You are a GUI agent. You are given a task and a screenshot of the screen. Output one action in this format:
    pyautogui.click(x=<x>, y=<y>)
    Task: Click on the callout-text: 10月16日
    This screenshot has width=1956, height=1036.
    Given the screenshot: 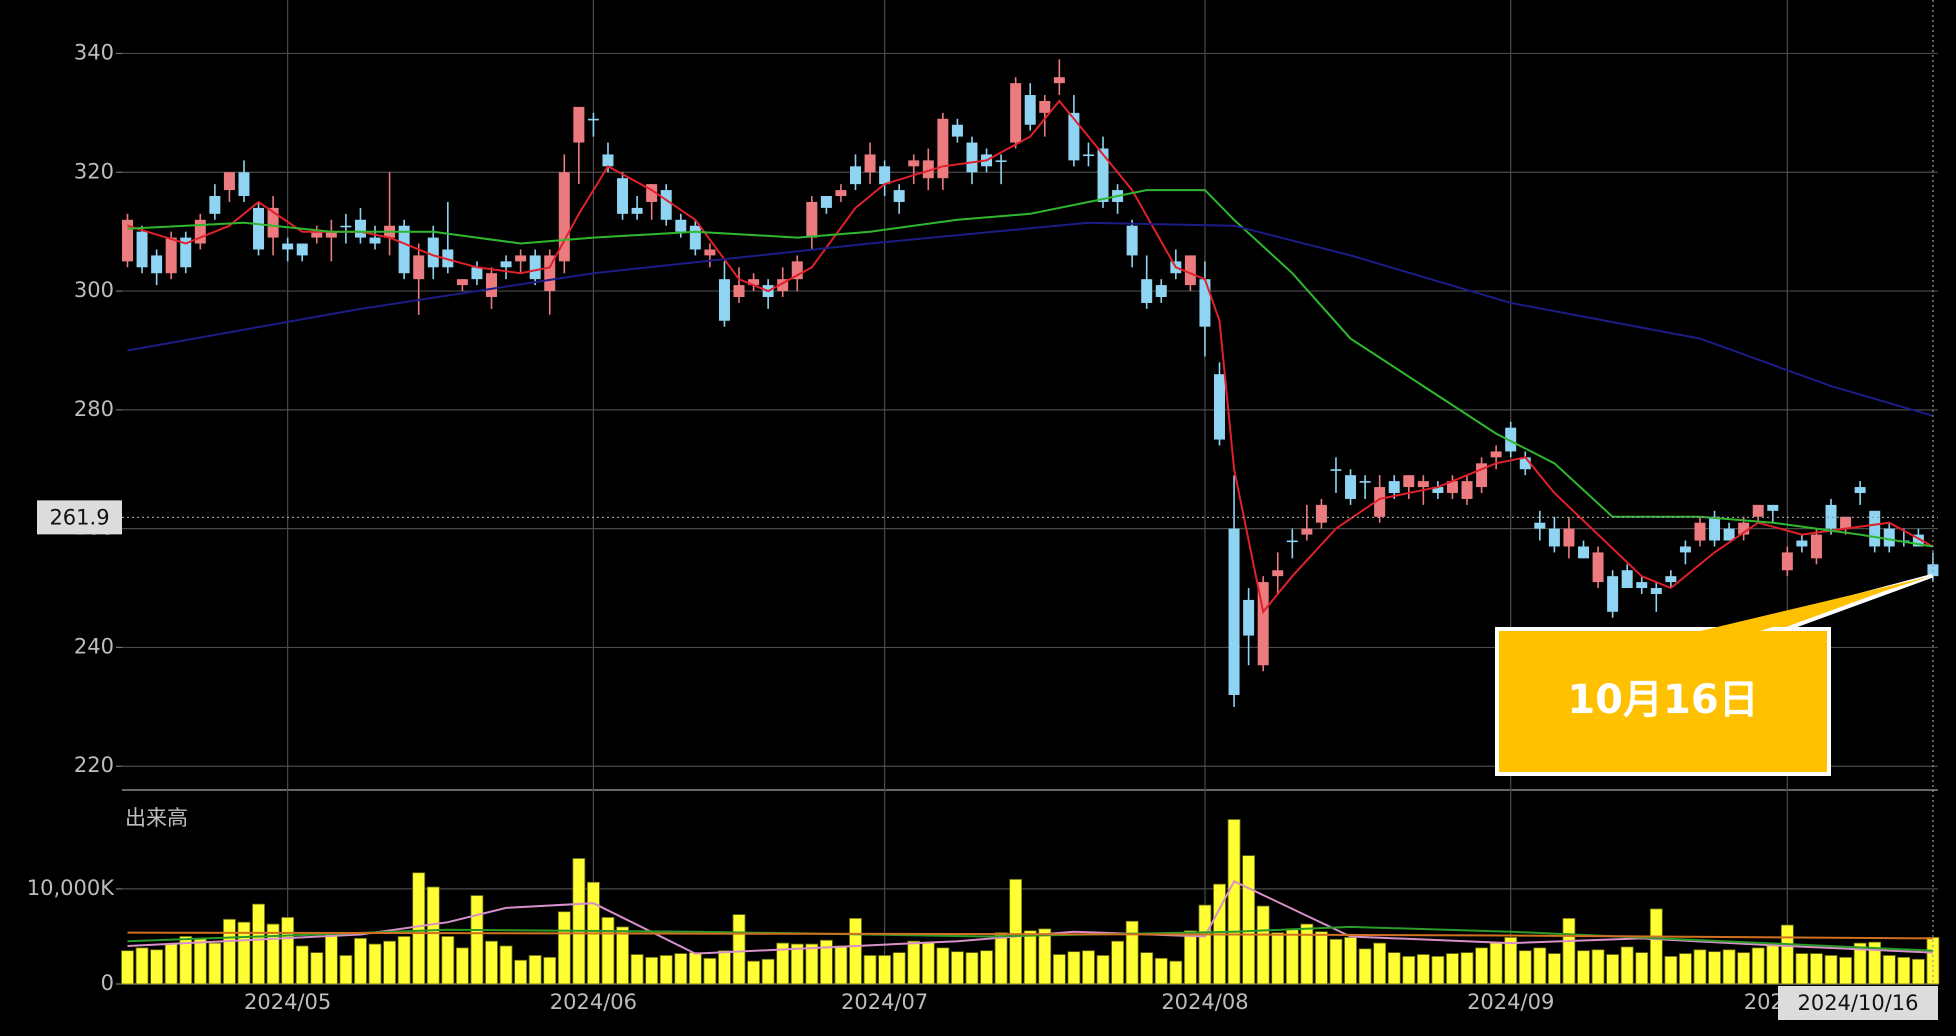 What is the action you would take?
    pyautogui.click(x=1662, y=700)
    